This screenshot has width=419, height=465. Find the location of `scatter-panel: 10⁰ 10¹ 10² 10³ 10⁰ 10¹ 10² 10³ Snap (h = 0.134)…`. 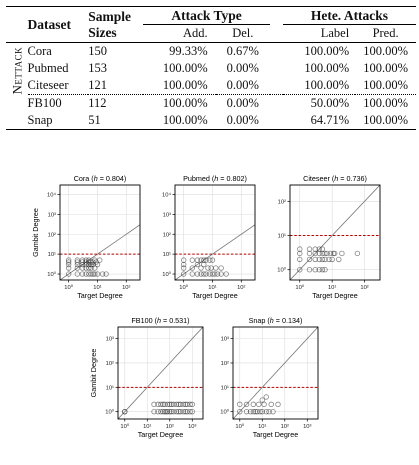

scatter-panel: 10⁰ 10¹ 10² 10³ 10⁰ 10¹ 10² 10³ Snap (h = 0.134)… is located at coordinates (269, 377).